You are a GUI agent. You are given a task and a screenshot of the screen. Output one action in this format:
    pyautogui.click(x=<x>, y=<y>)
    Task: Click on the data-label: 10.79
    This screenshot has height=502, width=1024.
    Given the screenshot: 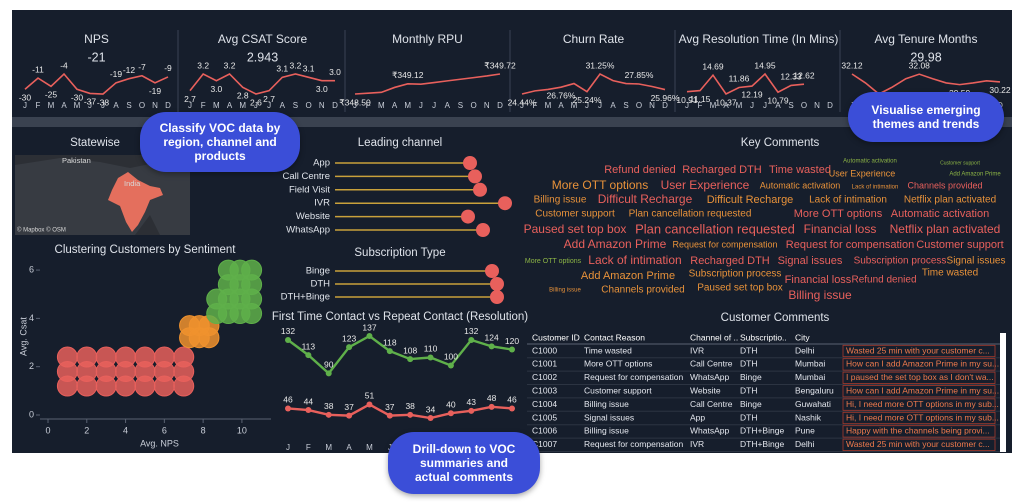 What is the action you would take?
    pyautogui.click(x=778, y=100)
    